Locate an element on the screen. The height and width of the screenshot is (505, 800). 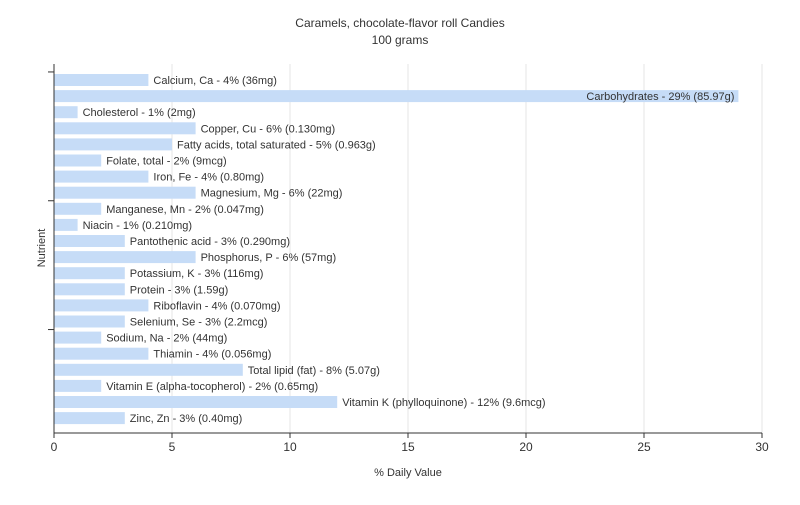
bar-label-11: Phosphorus, P - 6% (57mg) is located at coordinates (269, 258).